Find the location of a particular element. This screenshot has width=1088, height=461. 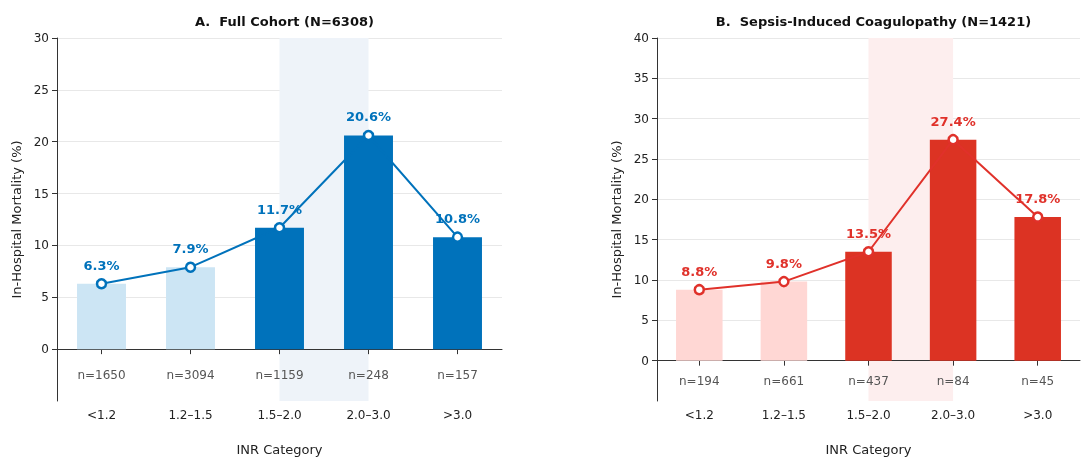

annotation: n=3094 is located at coordinates (190, 375).